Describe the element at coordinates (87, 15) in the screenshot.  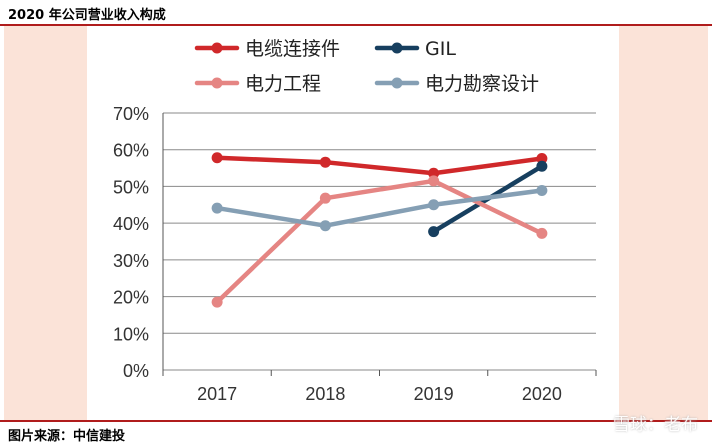
I see `figure-title: 2020 年公司营业收入构成` at that location.